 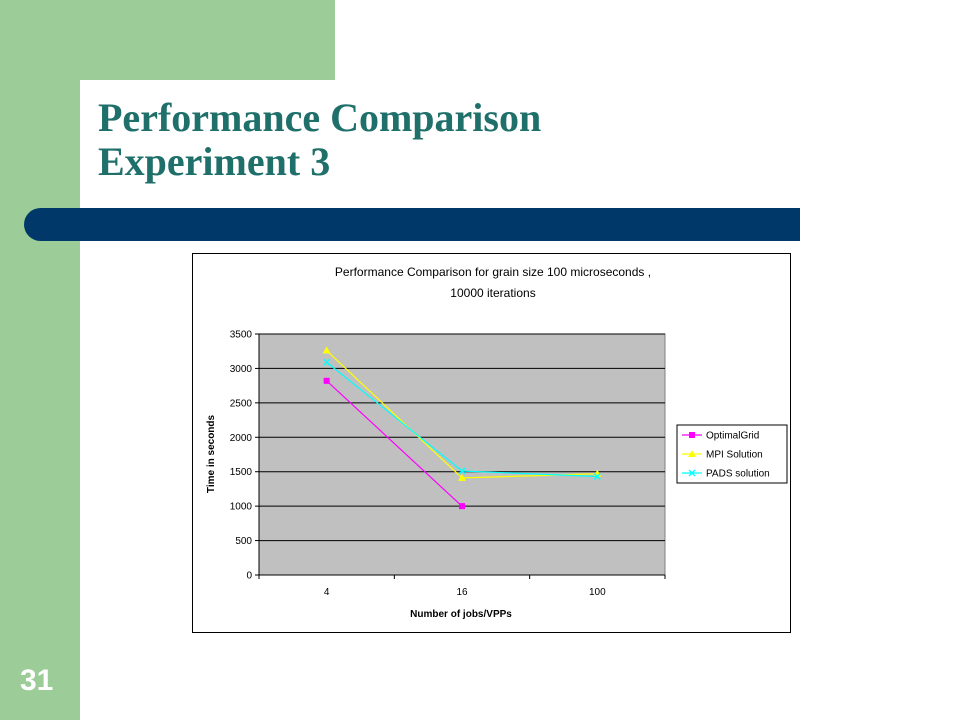 What do you see at coordinates (462, 592) in the screenshot?
I see `x-tick-label: 16` at bounding box center [462, 592].